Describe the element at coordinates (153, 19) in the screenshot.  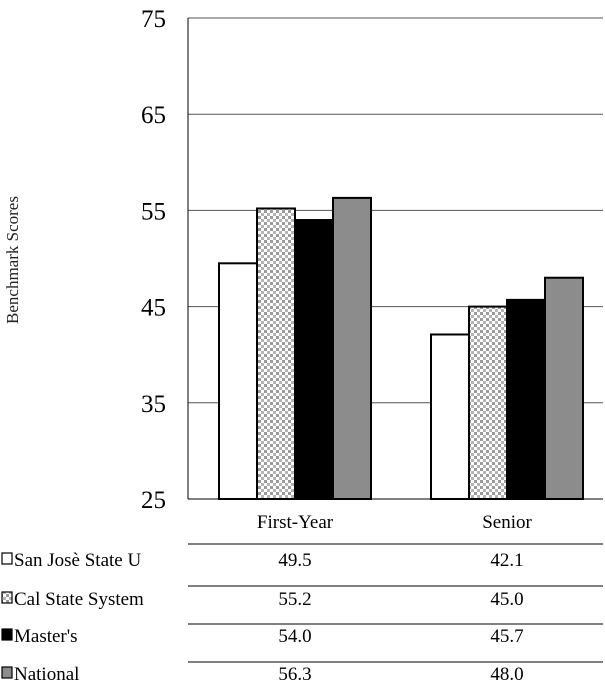
I see `y-tick-label: 75` at that location.